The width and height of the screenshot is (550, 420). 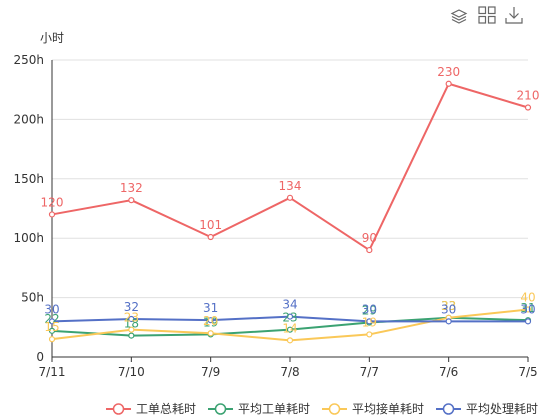 I want to click on download-icon, so click(x=514, y=15).